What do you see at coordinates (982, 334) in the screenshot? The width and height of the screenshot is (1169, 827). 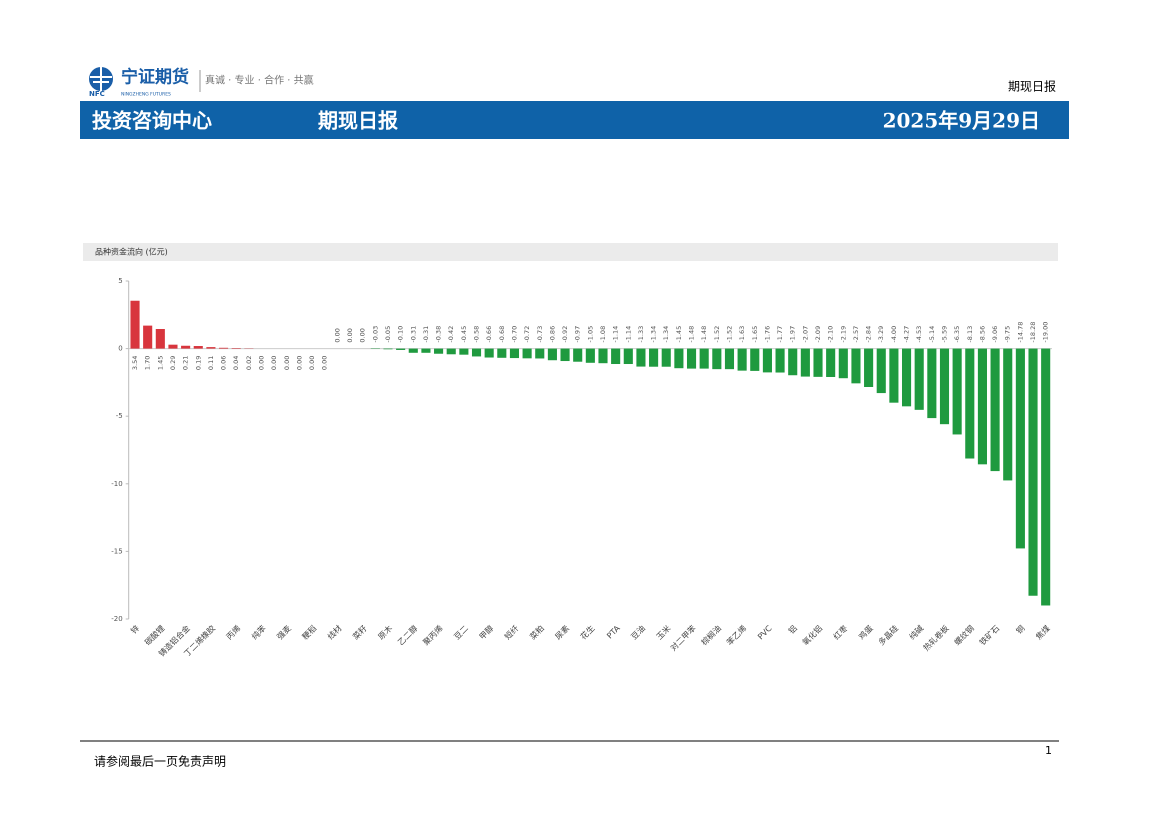 I see `value-label: -8.56` at bounding box center [982, 334].